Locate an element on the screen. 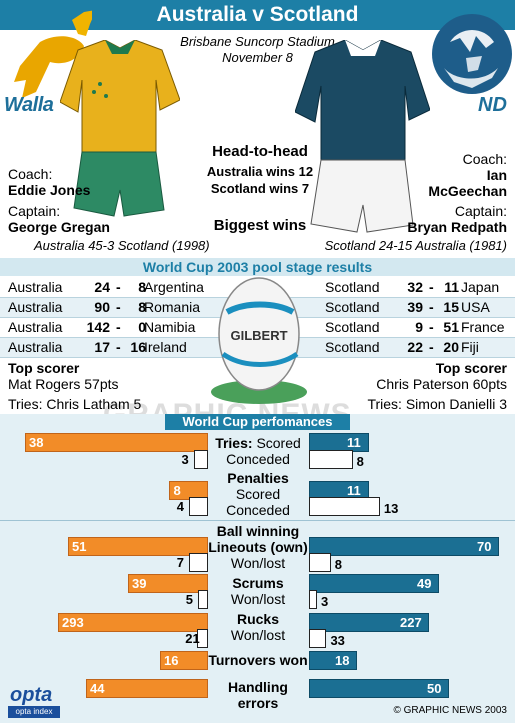  sco-coach-label: Coach: is located at coordinates (484, 159).